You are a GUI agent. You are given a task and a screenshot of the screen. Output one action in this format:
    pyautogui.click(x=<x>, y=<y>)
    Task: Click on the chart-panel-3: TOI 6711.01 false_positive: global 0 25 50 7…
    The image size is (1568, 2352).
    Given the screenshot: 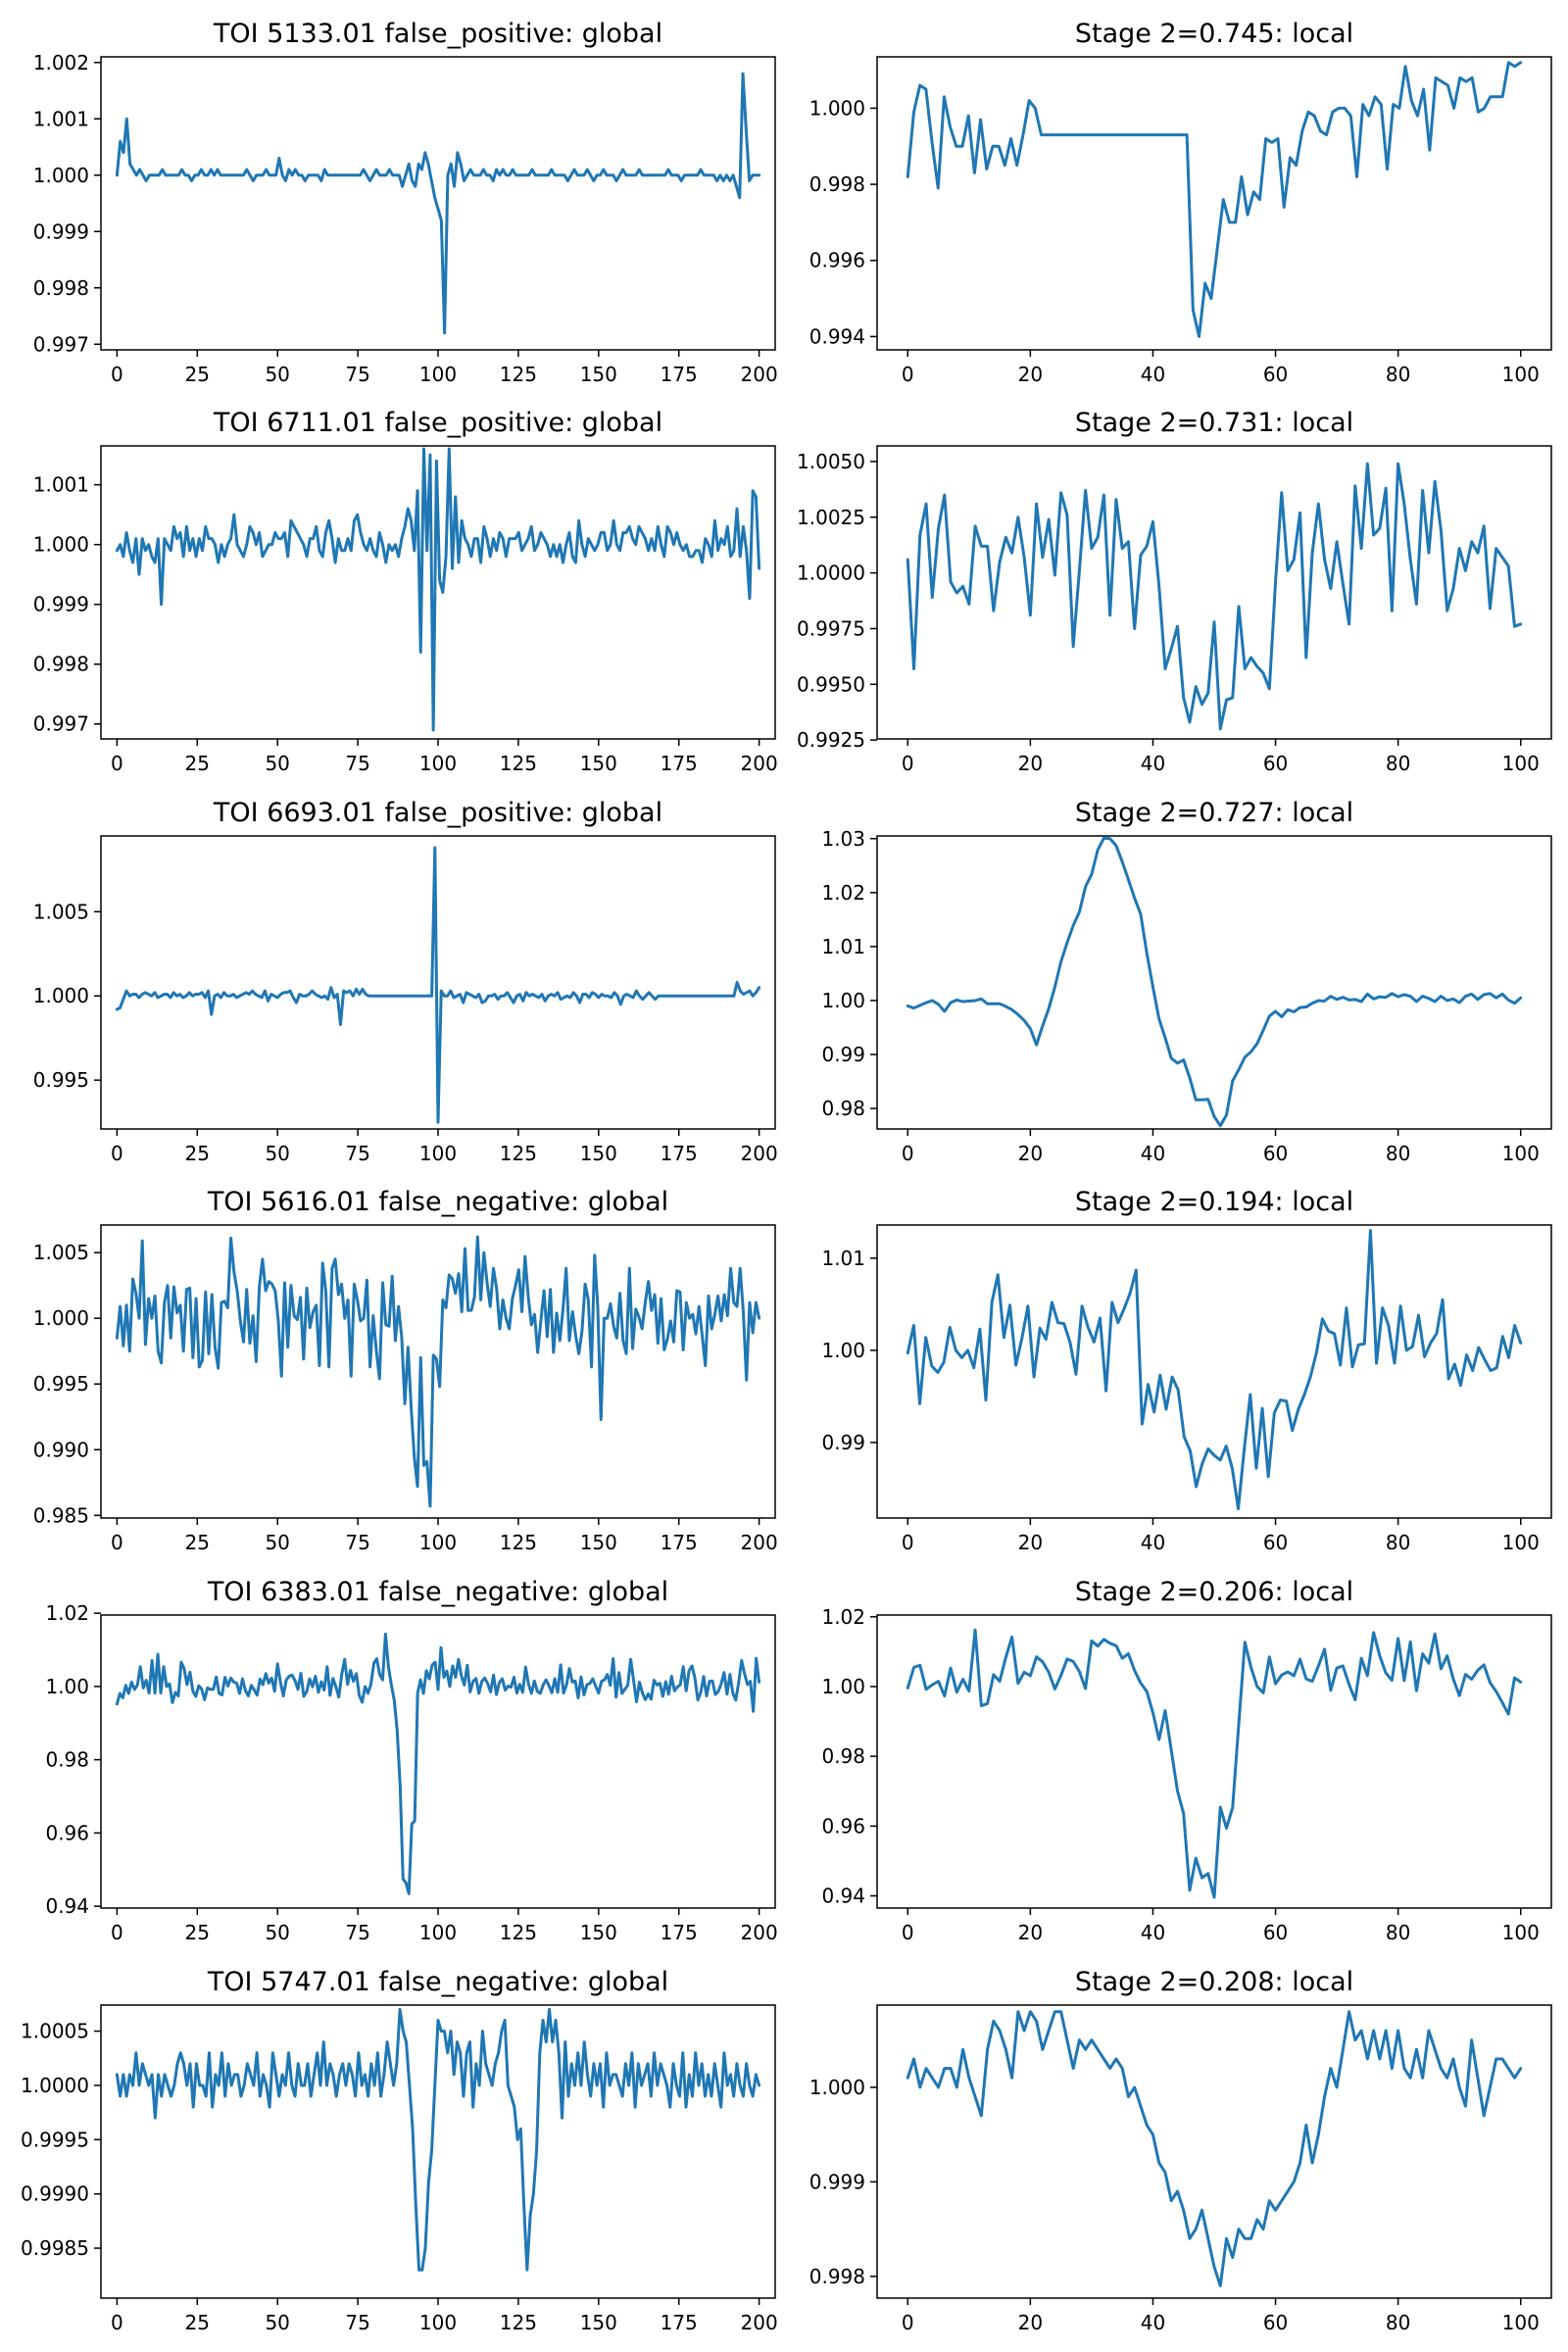 What is the action you would take?
    pyautogui.click(x=405, y=591)
    